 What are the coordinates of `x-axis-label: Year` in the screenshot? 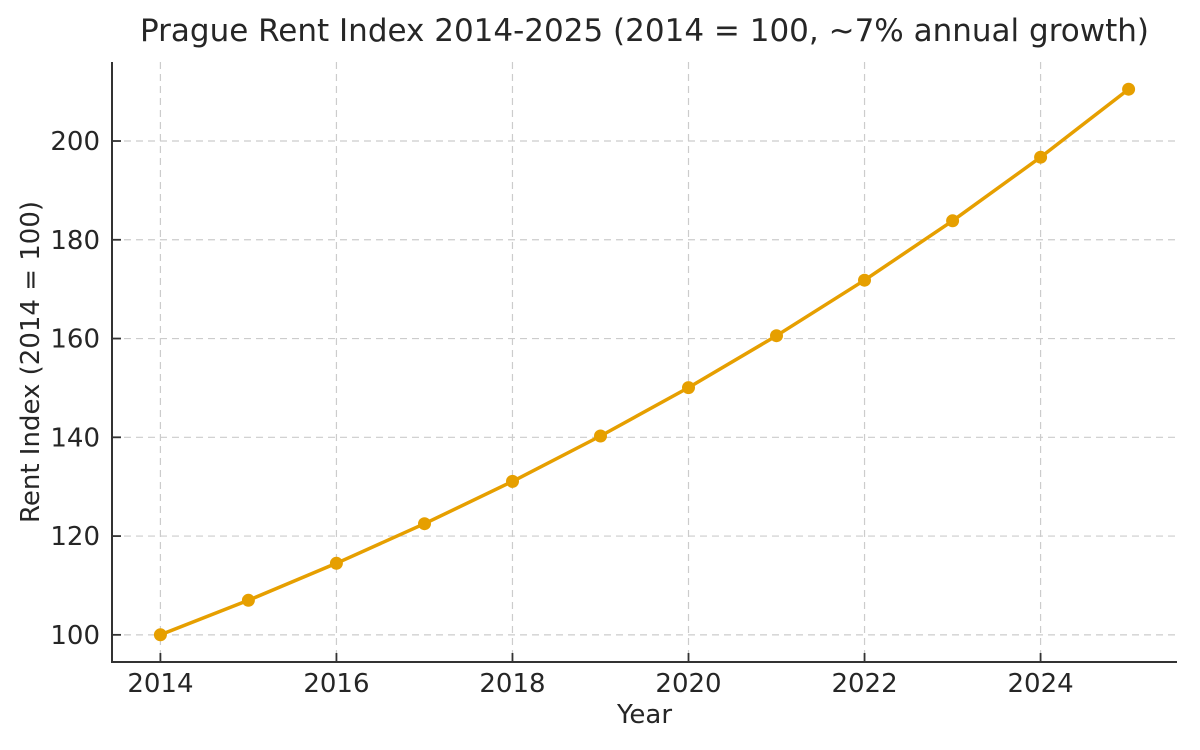 It's located at (644, 715).